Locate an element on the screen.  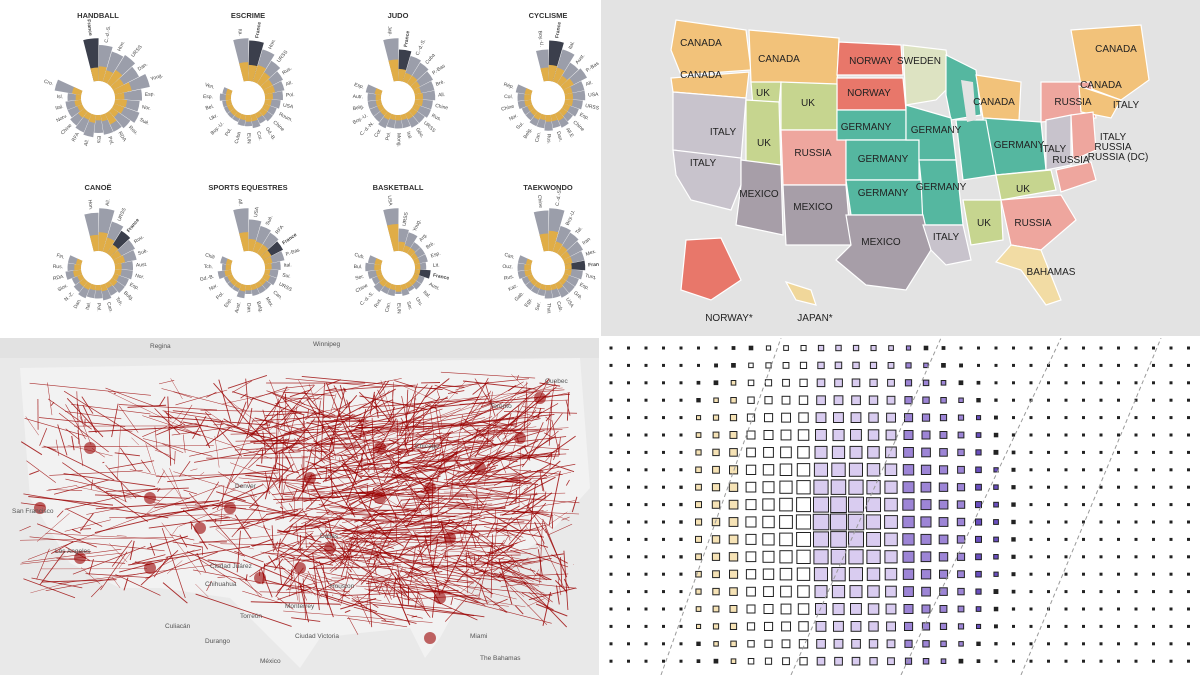
map-label: CANADA is located at coordinates (1116, 49).